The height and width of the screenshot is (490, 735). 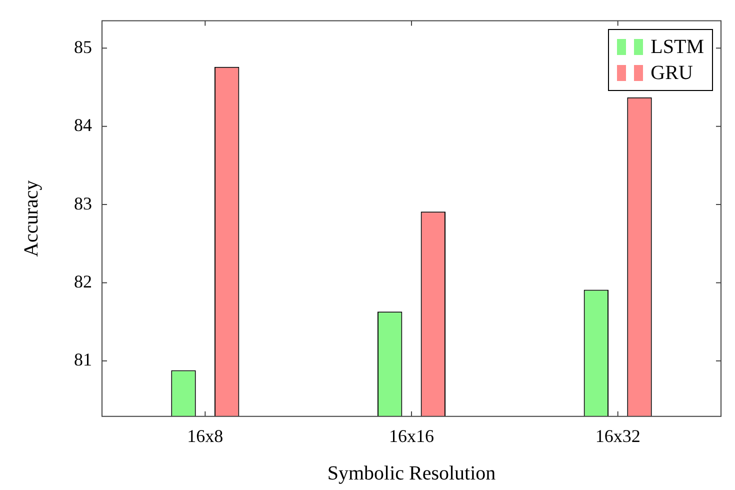 What do you see at coordinates (411, 473) in the screenshot?
I see `x-axis-title: Symbolic Resolution` at bounding box center [411, 473].